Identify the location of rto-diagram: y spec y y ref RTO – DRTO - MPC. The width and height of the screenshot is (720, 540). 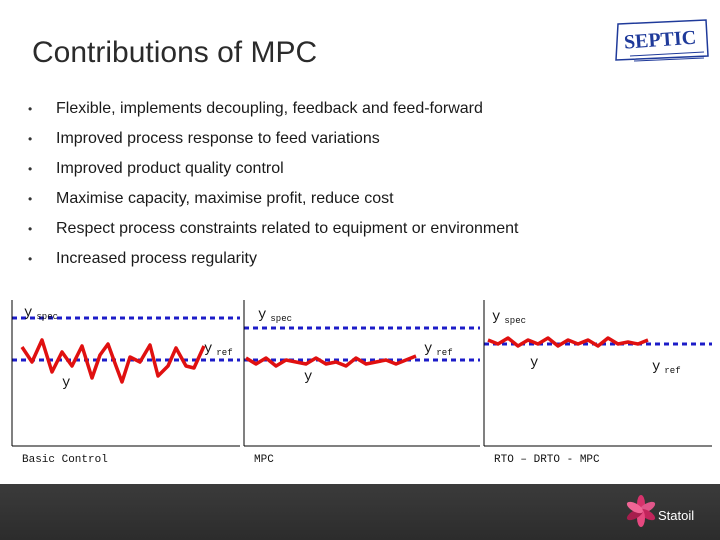
(597, 383).